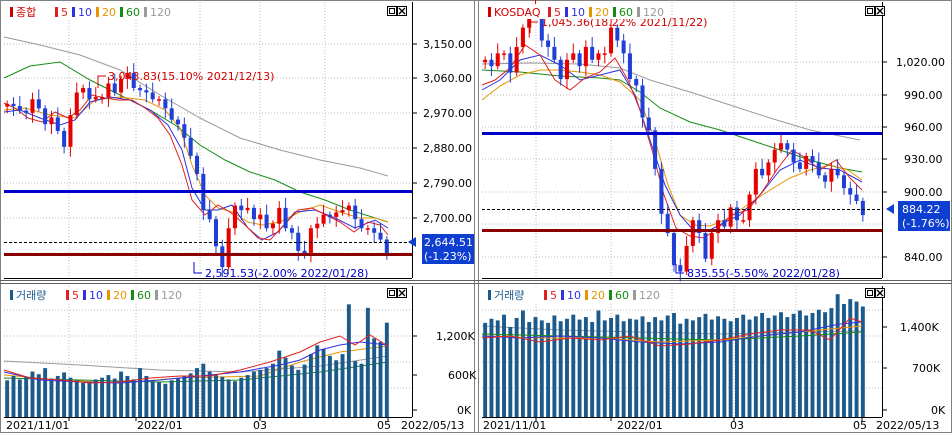 Image resolution: width=952 pixels, height=437 pixels. Describe the element at coordinates (402, 293) in the screenshot. I see `kospi-volume-close-icon` at that location.